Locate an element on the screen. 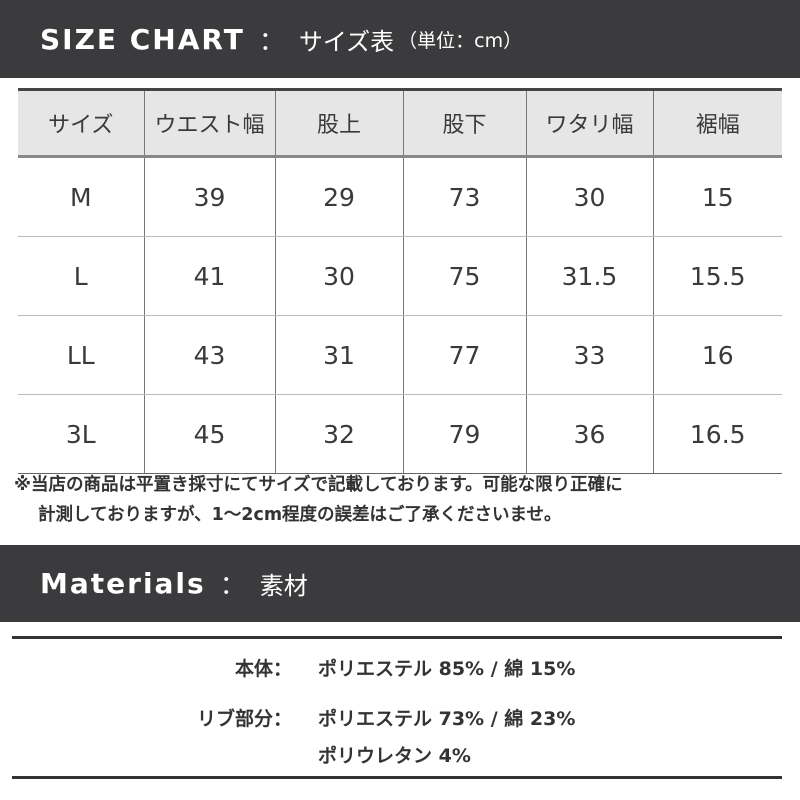 Image resolution: width=800 pixels, height=800 pixels. size-cell: L is located at coordinates (81, 276).